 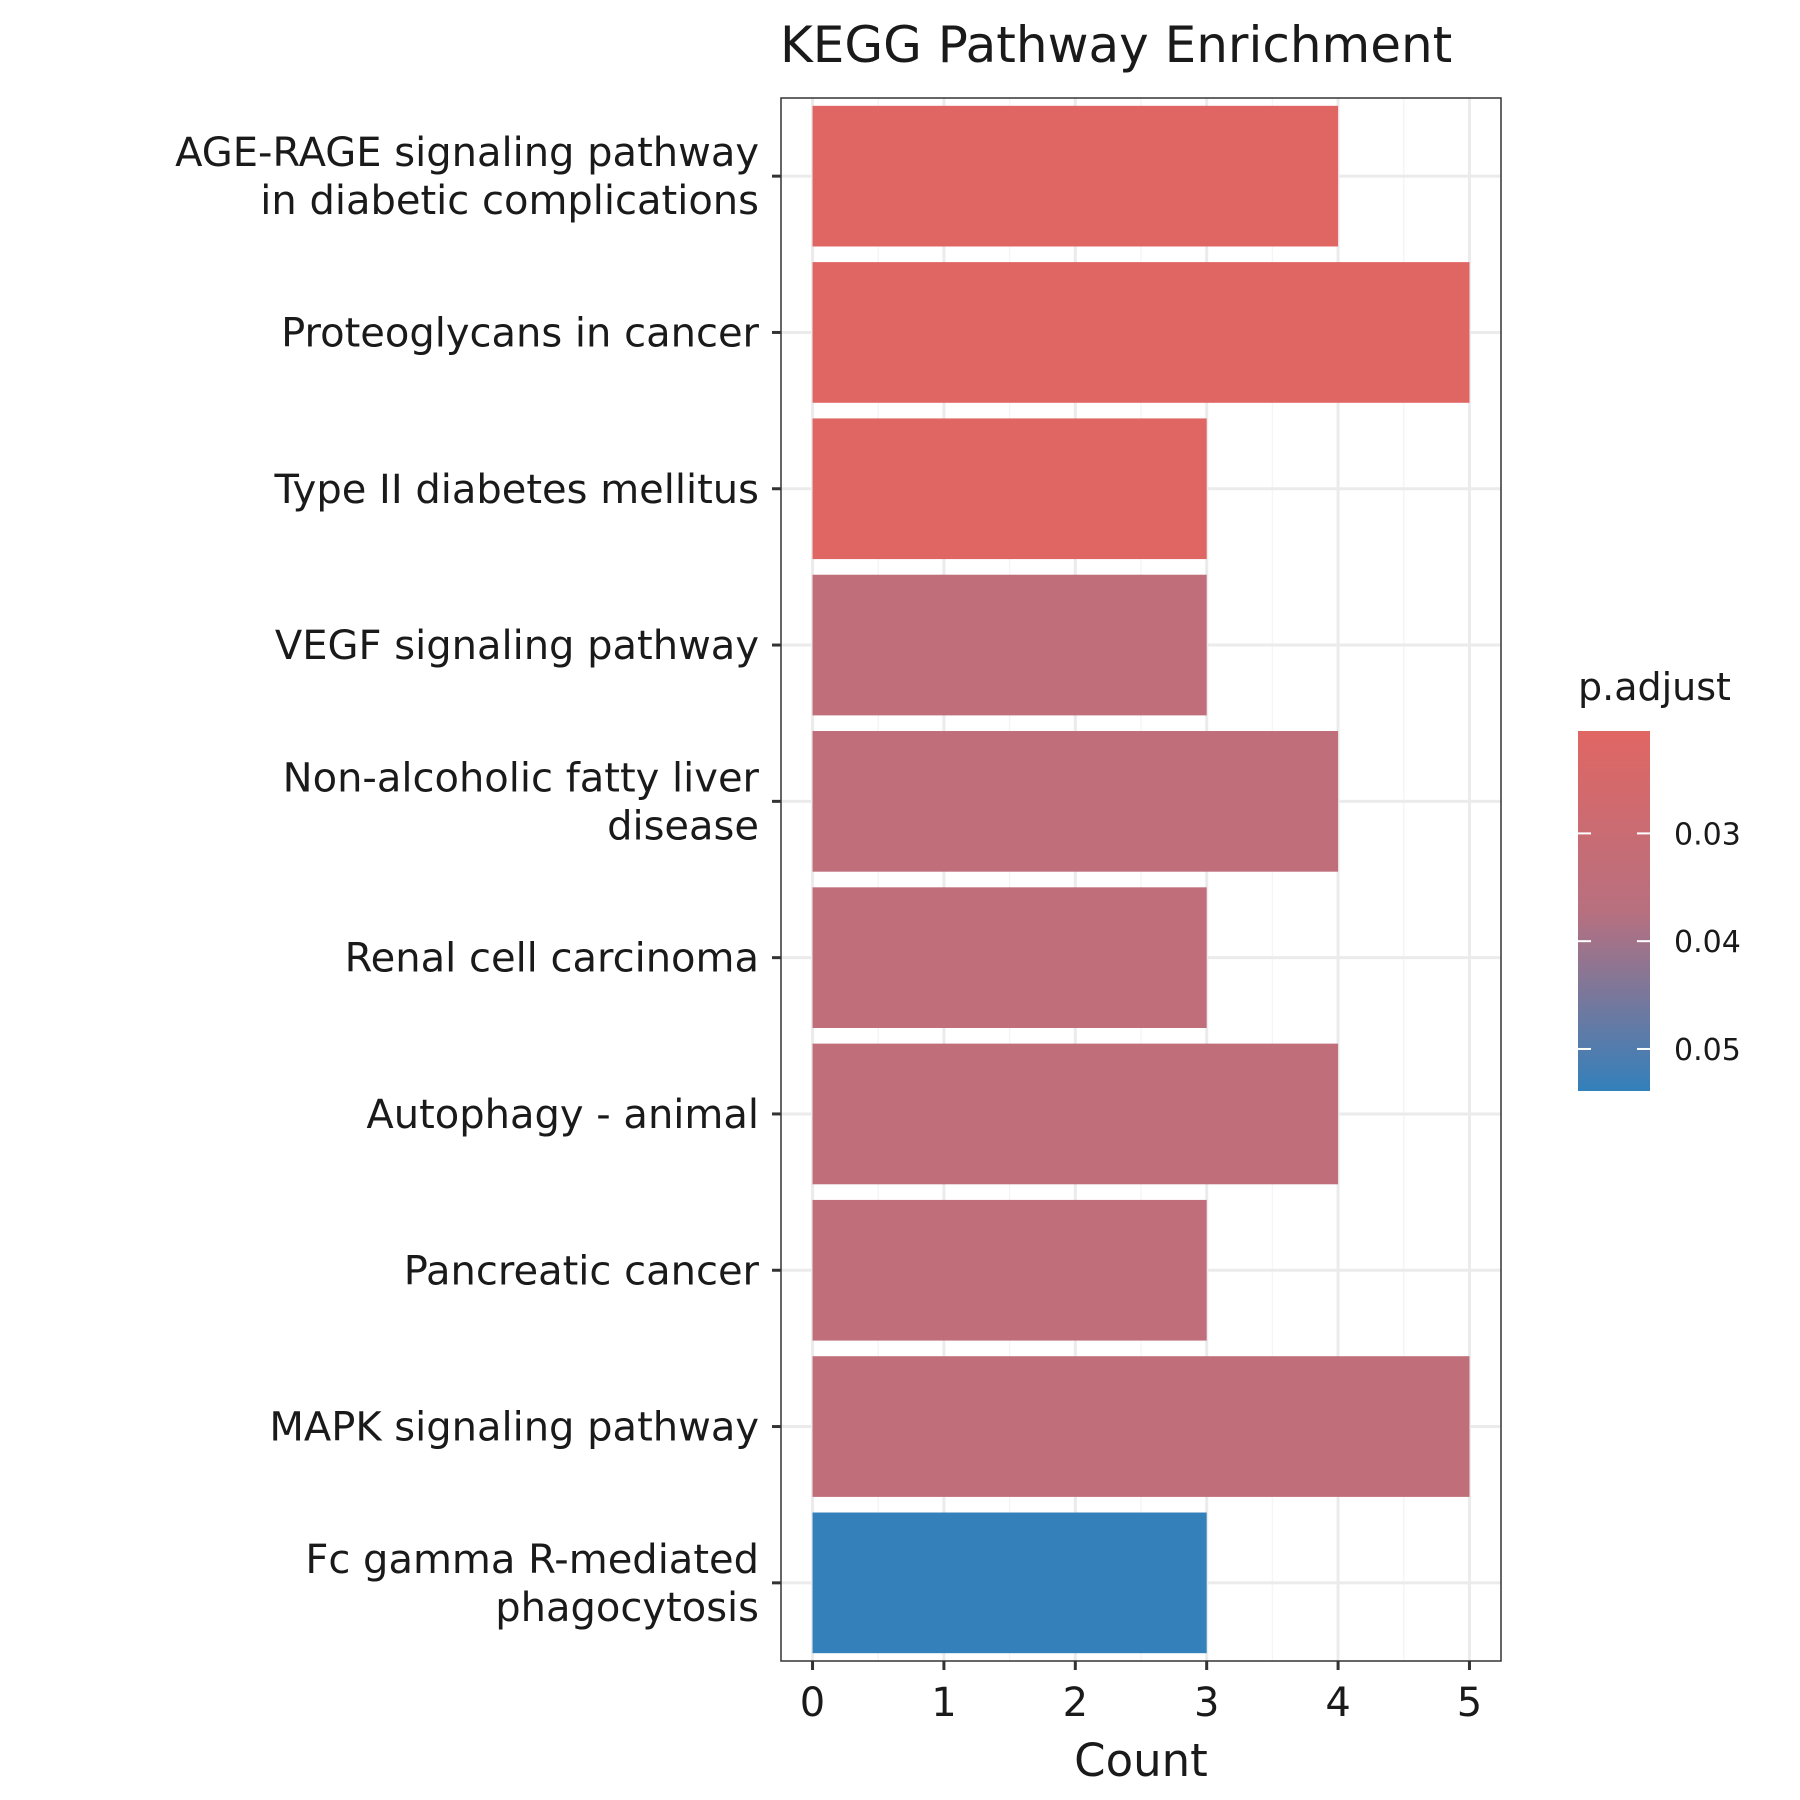 What do you see at coordinates (552, 959) in the screenshot?
I see `category-label: Renal cell carcinoma` at bounding box center [552, 959].